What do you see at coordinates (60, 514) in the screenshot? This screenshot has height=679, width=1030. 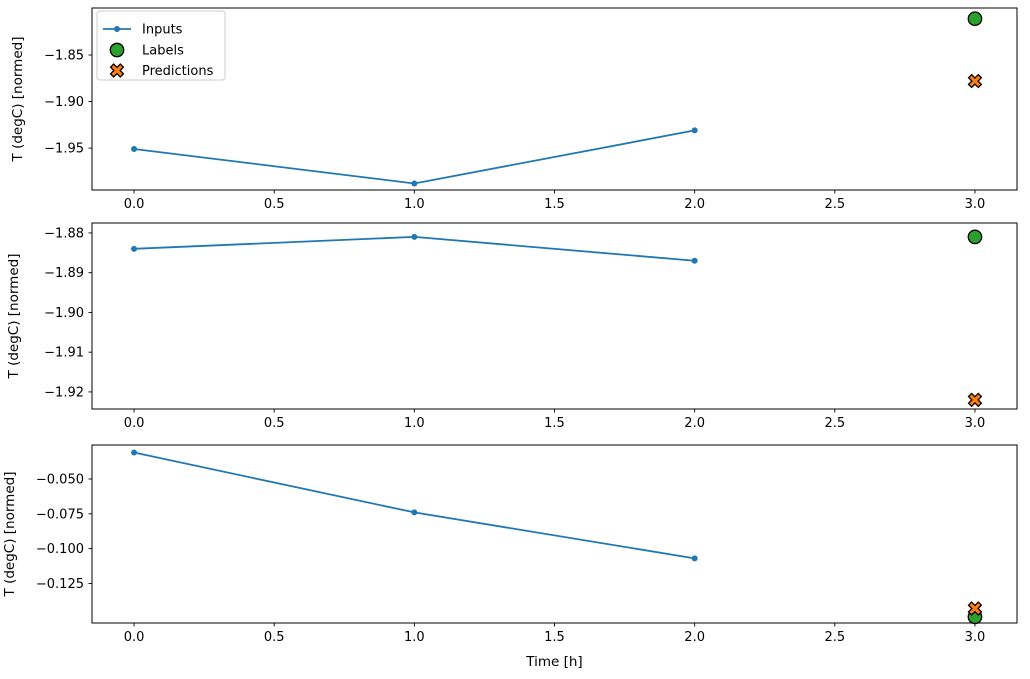 I see `y-tick-label: −0.075` at bounding box center [60, 514].